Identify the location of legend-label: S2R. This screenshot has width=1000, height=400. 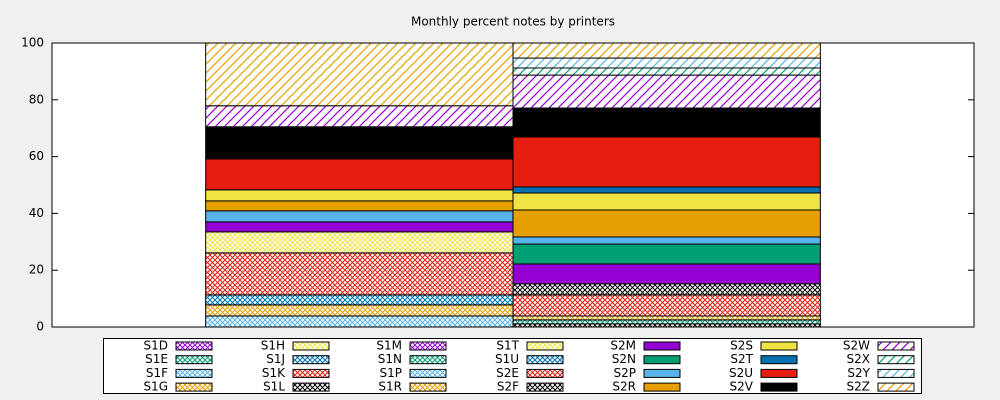
(624, 387).